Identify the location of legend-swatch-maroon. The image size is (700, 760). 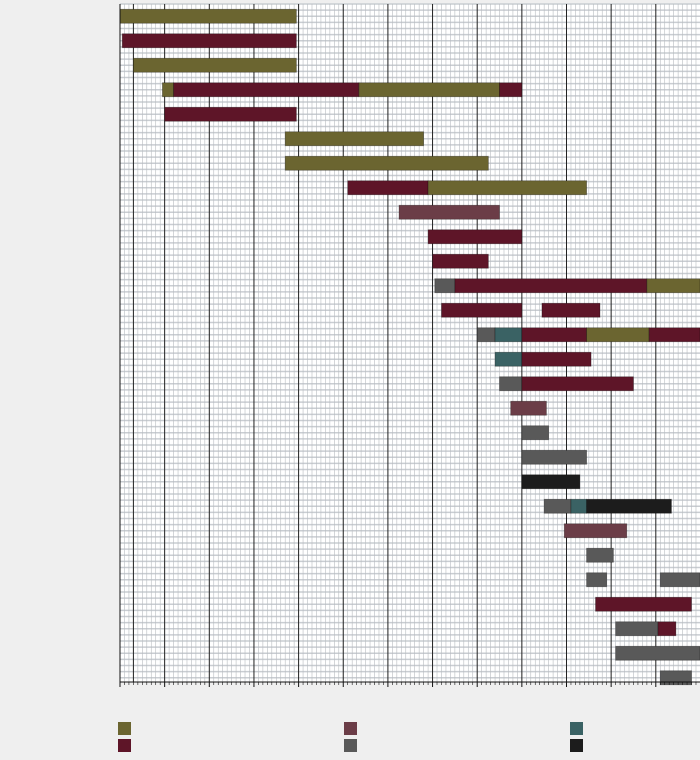
(124, 745).